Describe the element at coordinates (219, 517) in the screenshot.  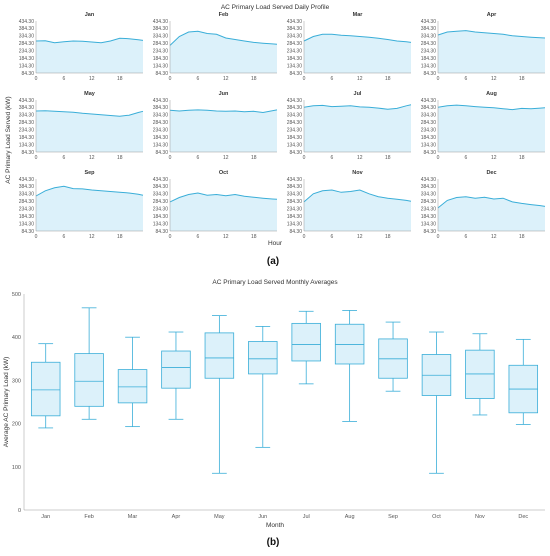
I see `x-tick-label: May` at that location.